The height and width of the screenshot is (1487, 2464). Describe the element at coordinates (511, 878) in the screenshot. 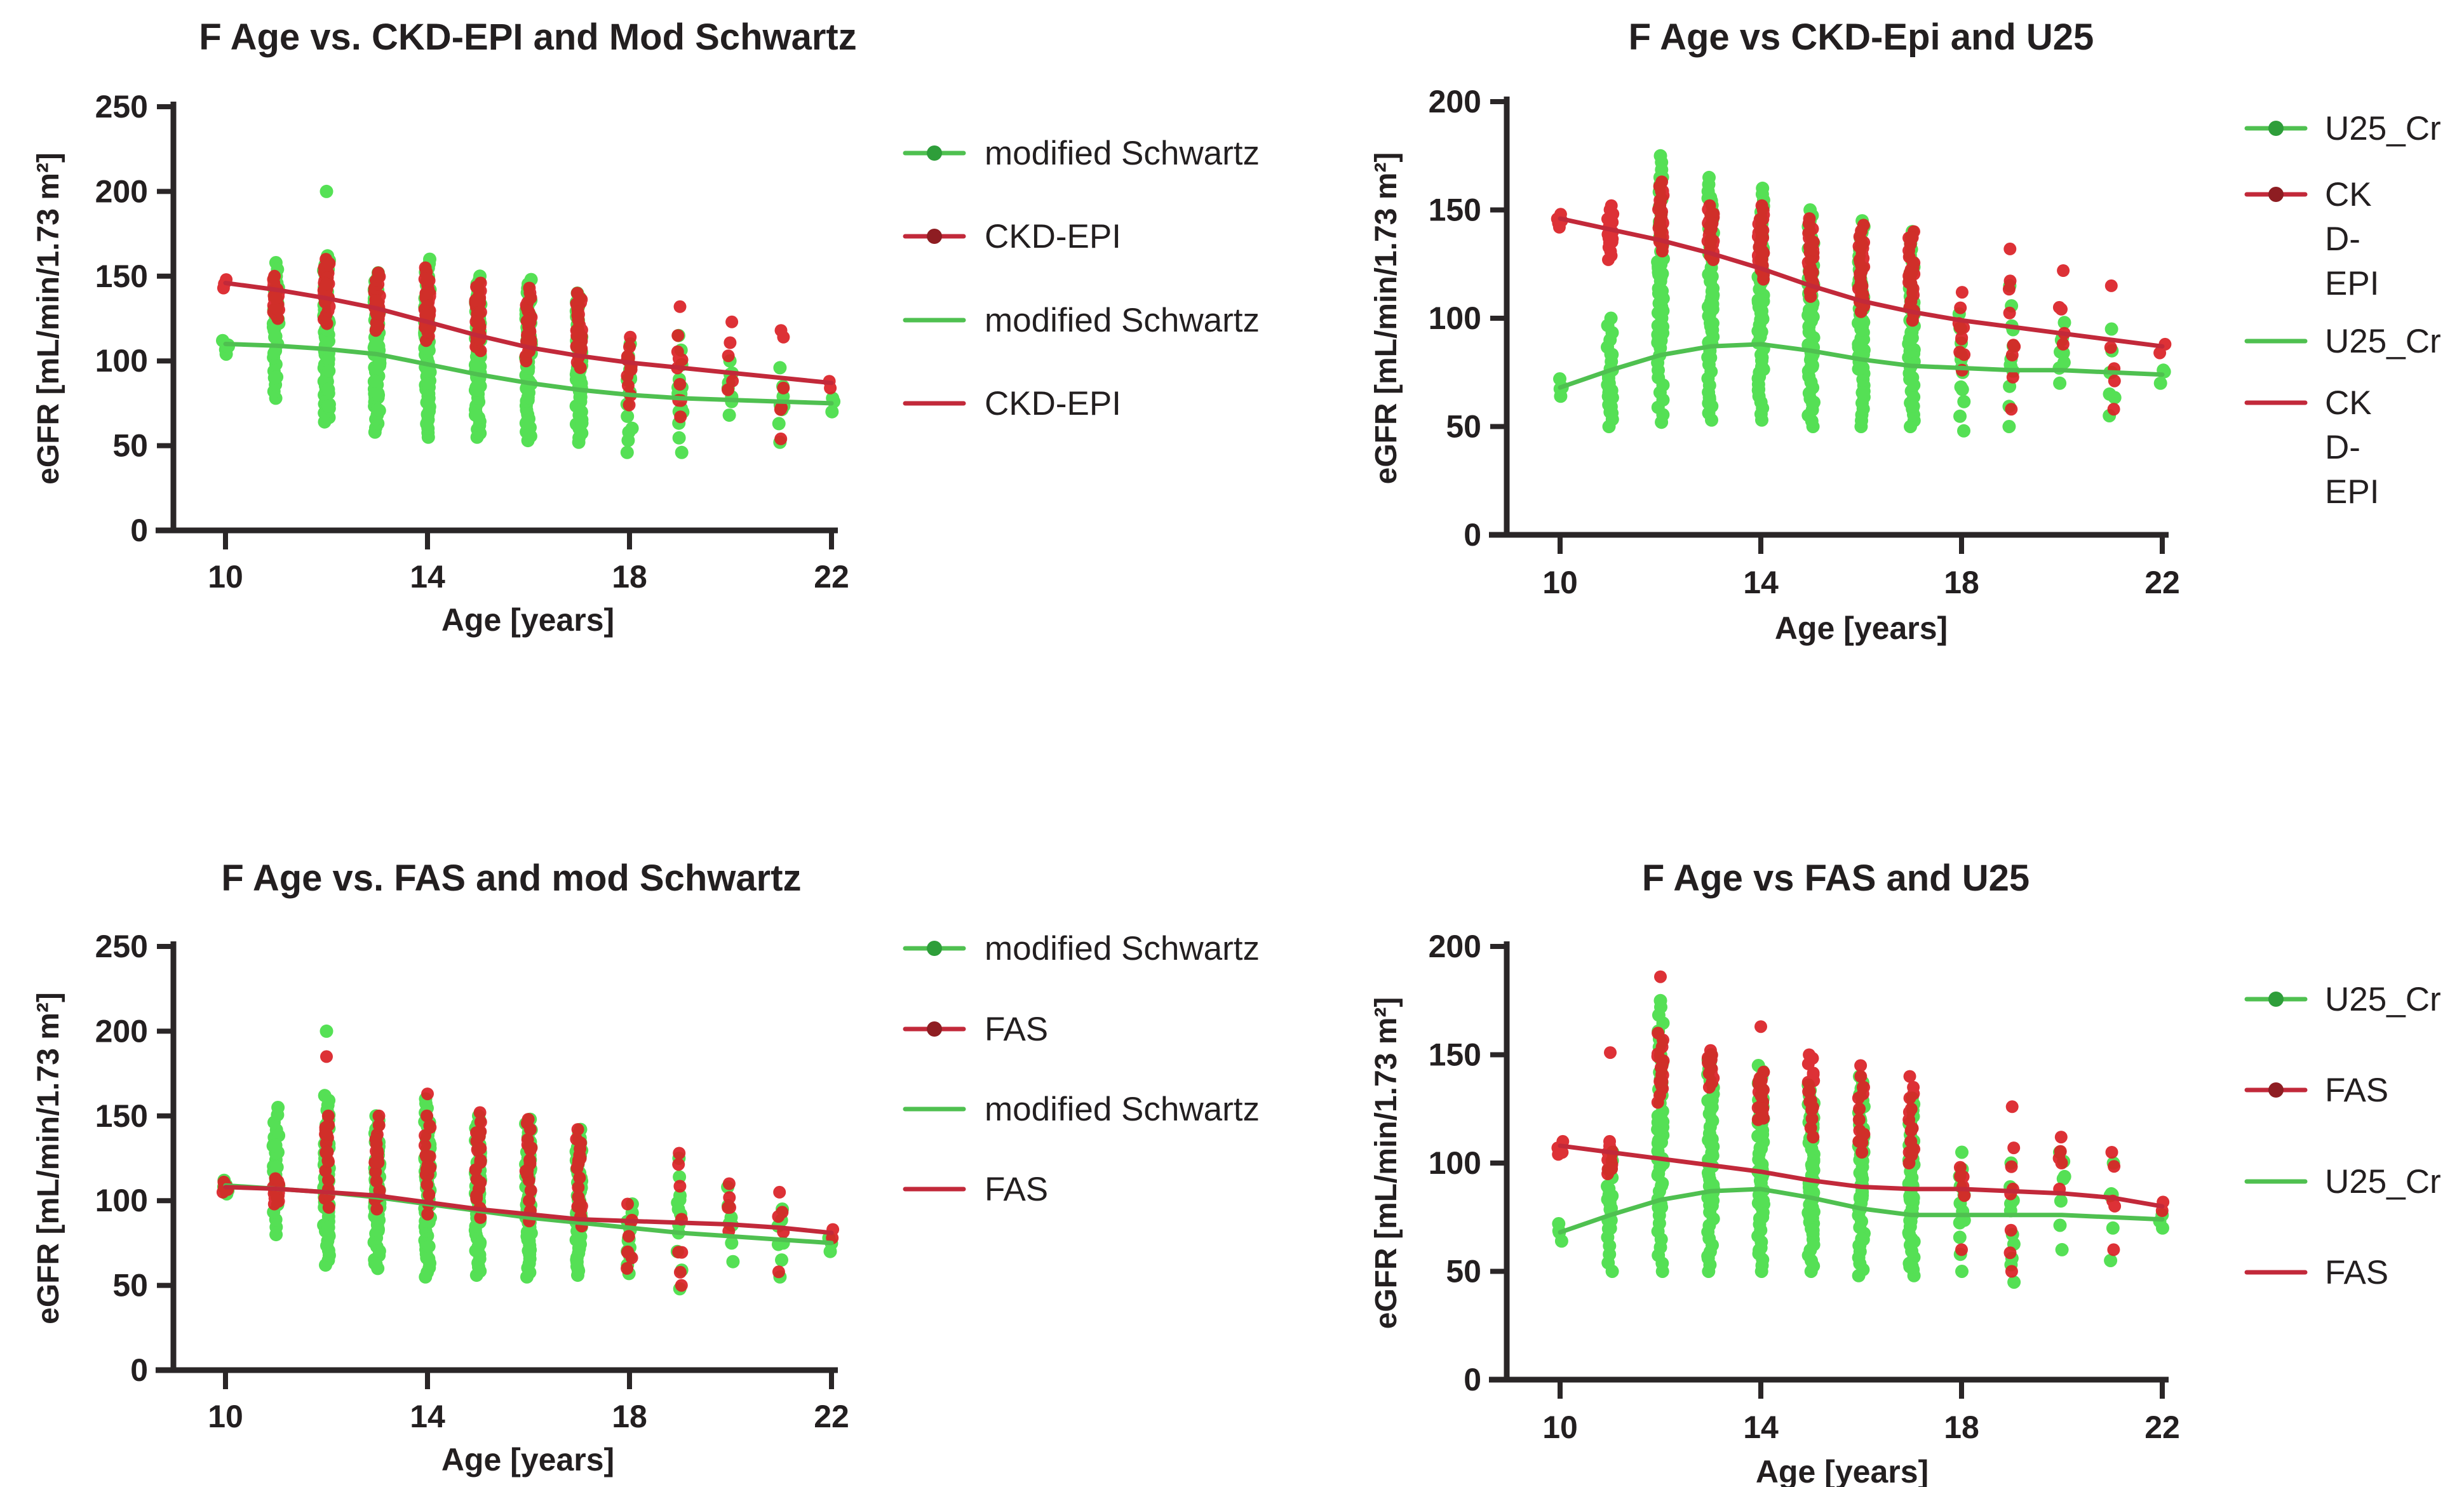

I see `panel-title: F Age vs. FAS and mod Schwartz` at that location.